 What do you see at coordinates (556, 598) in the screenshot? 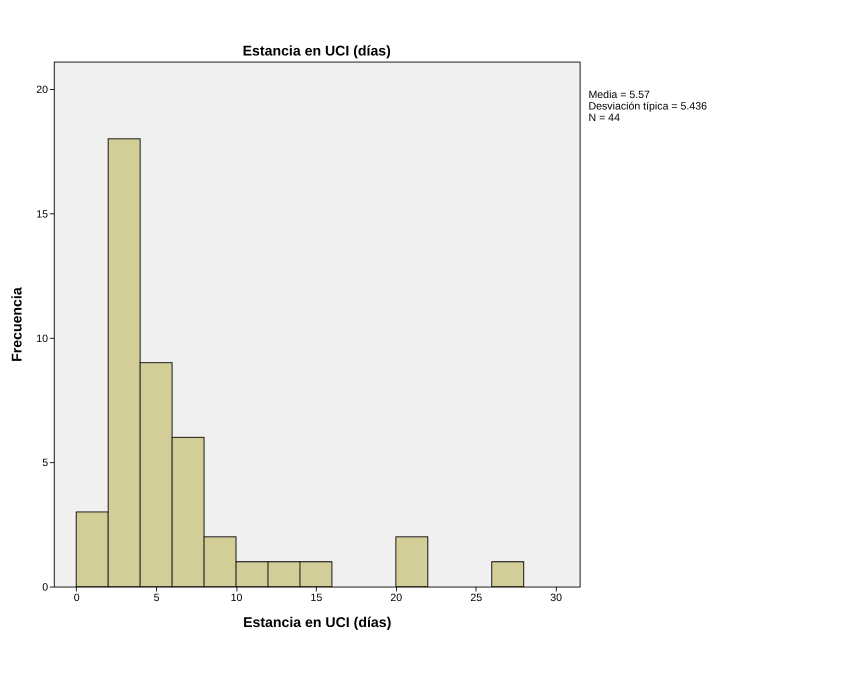
I see `x-tick-label: 30` at bounding box center [556, 598].